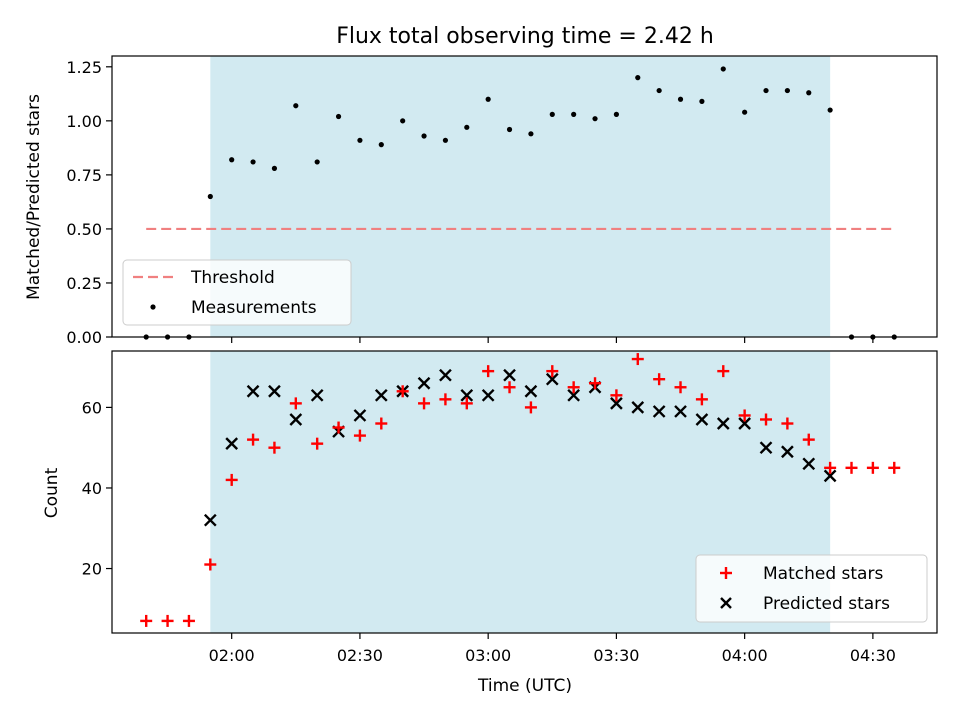  I want to click on legend-threshold-label: Threshold, so click(232, 278).